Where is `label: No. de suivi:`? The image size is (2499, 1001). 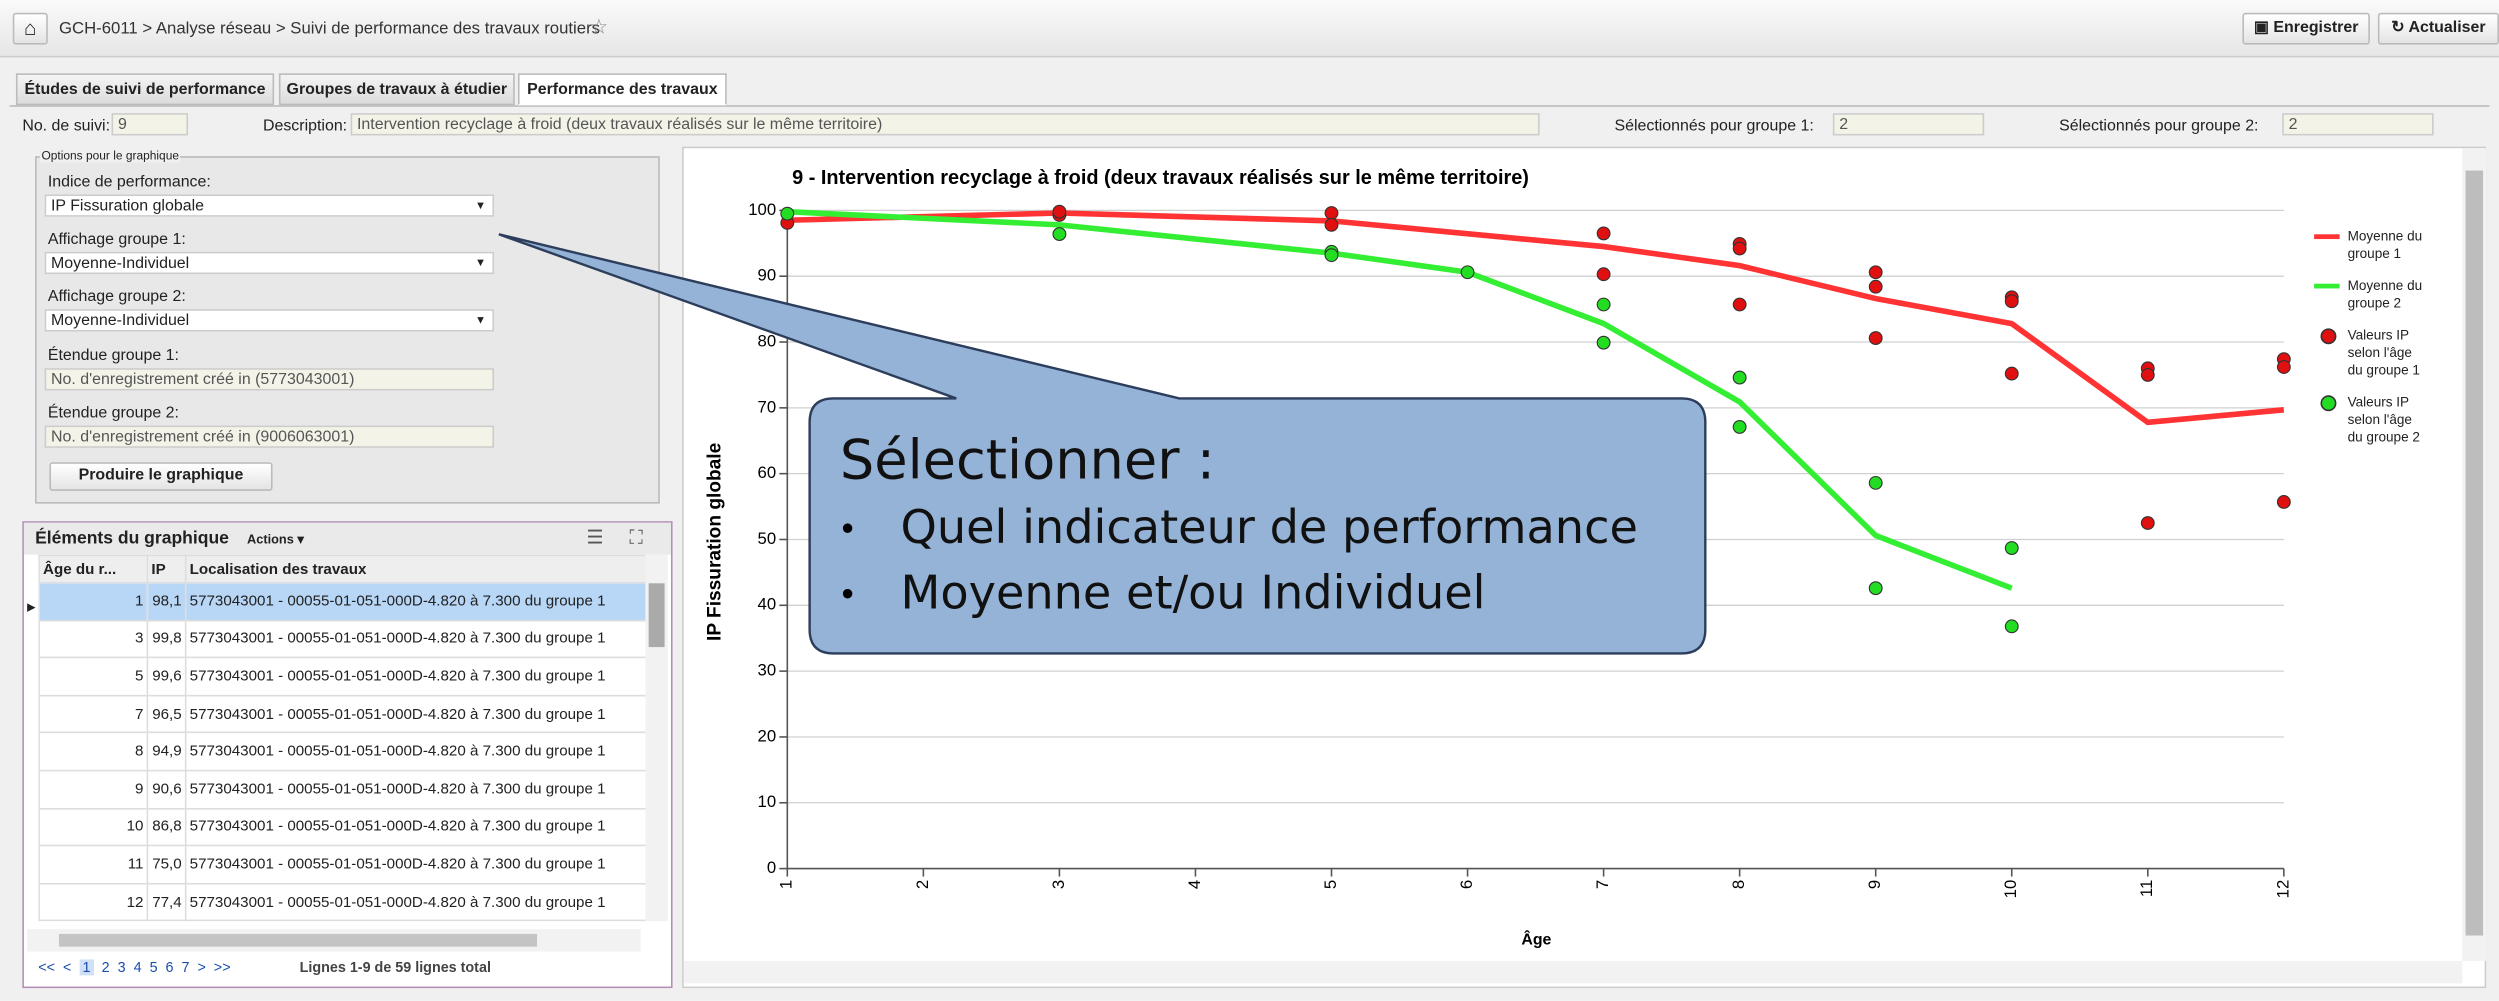
label: No. de suivi: is located at coordinates (66, 126).